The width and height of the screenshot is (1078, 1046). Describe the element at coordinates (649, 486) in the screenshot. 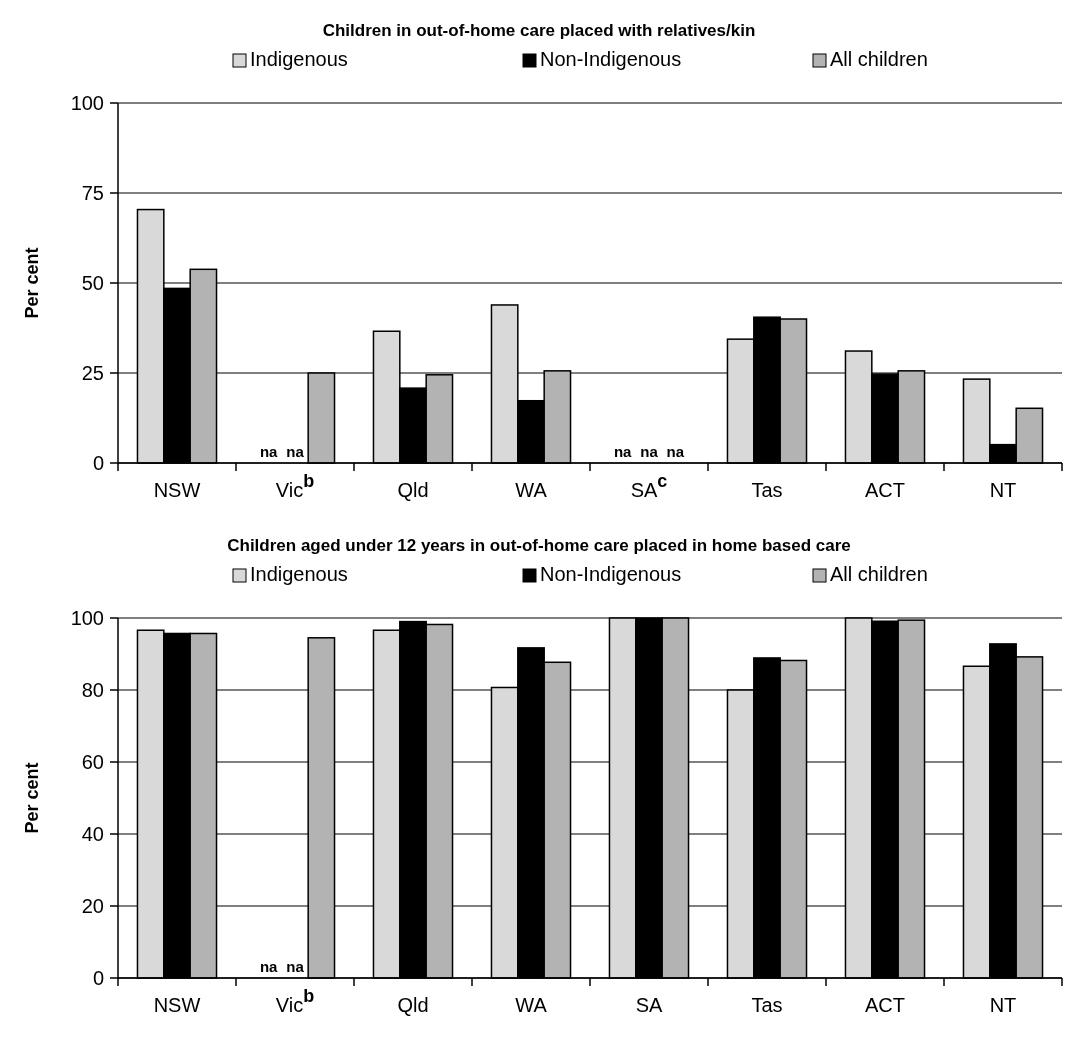

I see `x-tick-label: SA$^{c}$` at that location.